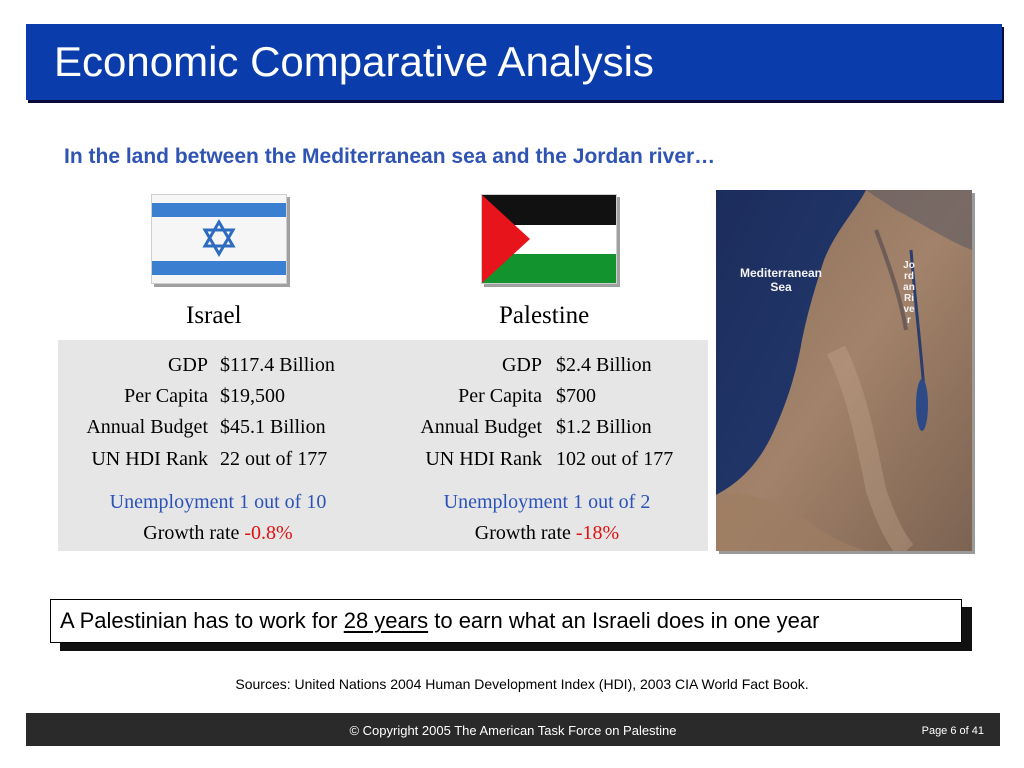 This screenshot has width=1024, height=768. Describe the element at coordinates (218, 502) in the screenshot. I see `israel-unemployment: Unemployment 1 out of 10` at that location.